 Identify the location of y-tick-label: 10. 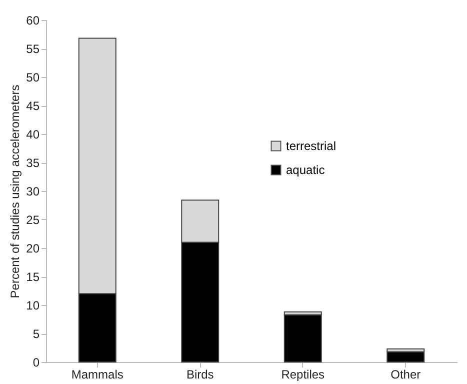
(33, 305).